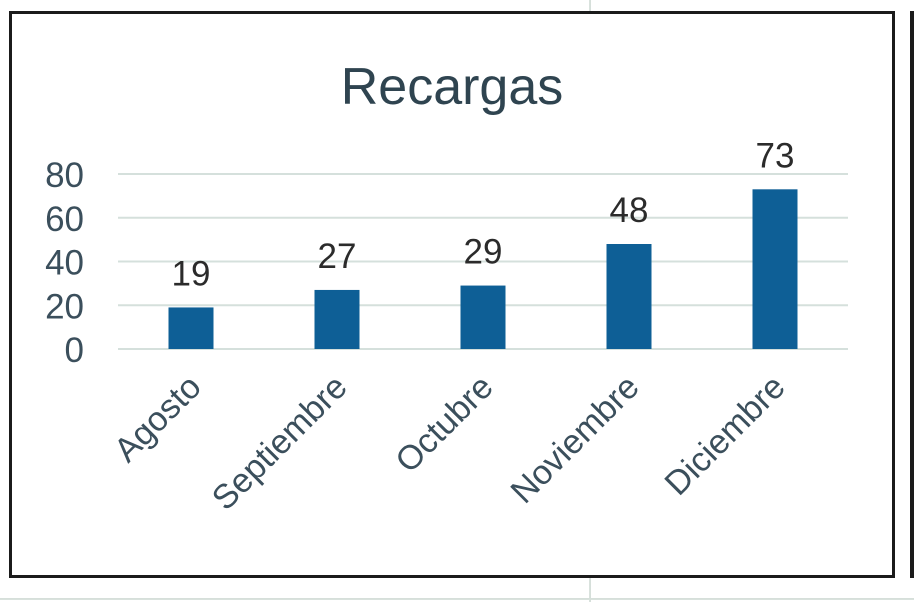 Image resolution: width=914 pixels, height=602 pixels. Describe the element at coordinates (775, 155) in the screenshot. I see `data-label: 73` at that location.